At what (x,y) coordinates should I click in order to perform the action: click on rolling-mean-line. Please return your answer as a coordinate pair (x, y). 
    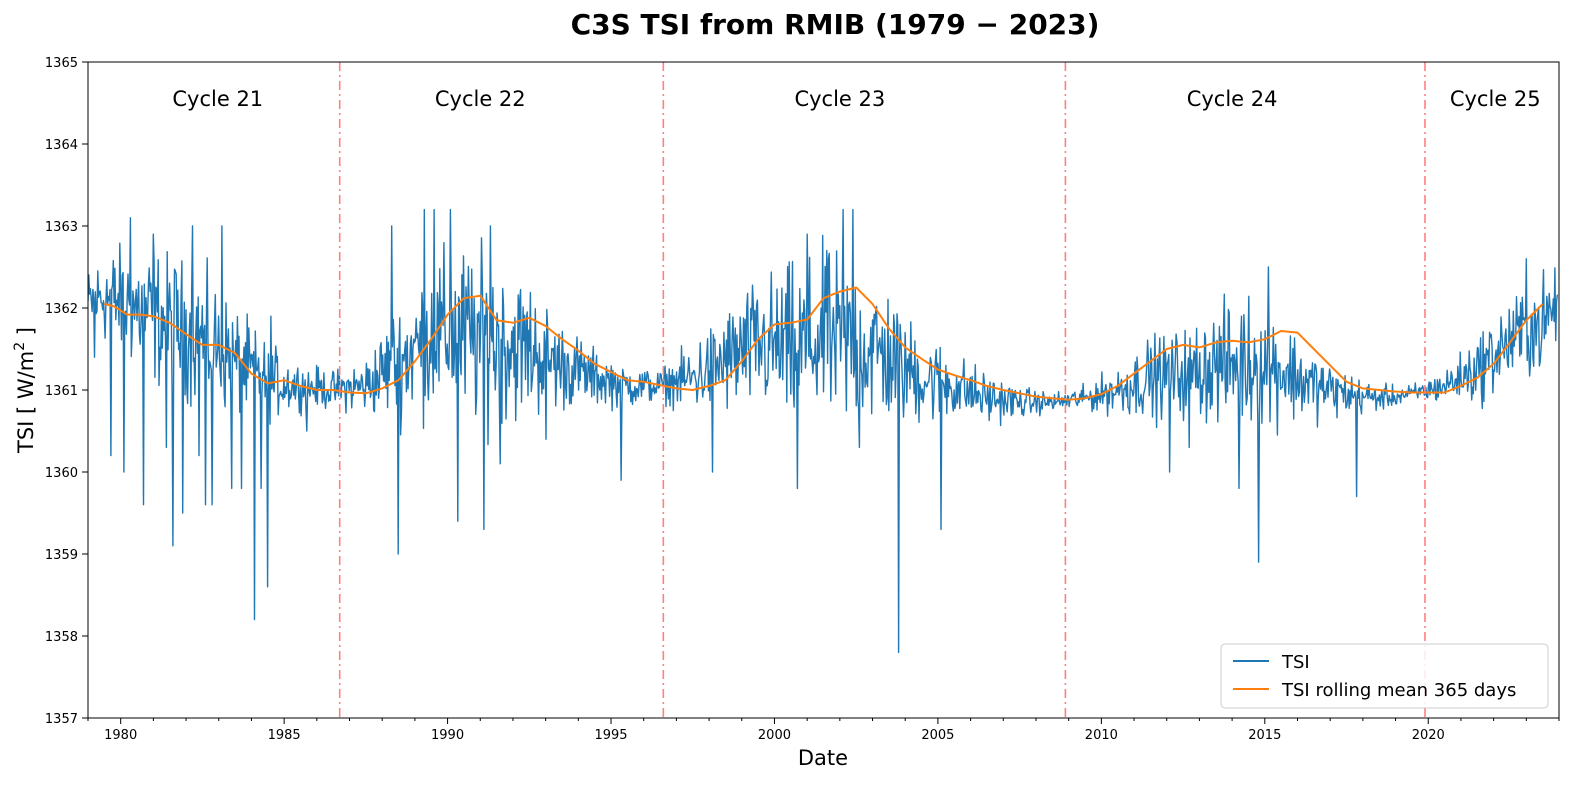
    Looking at the image, I should click on (824, 343).